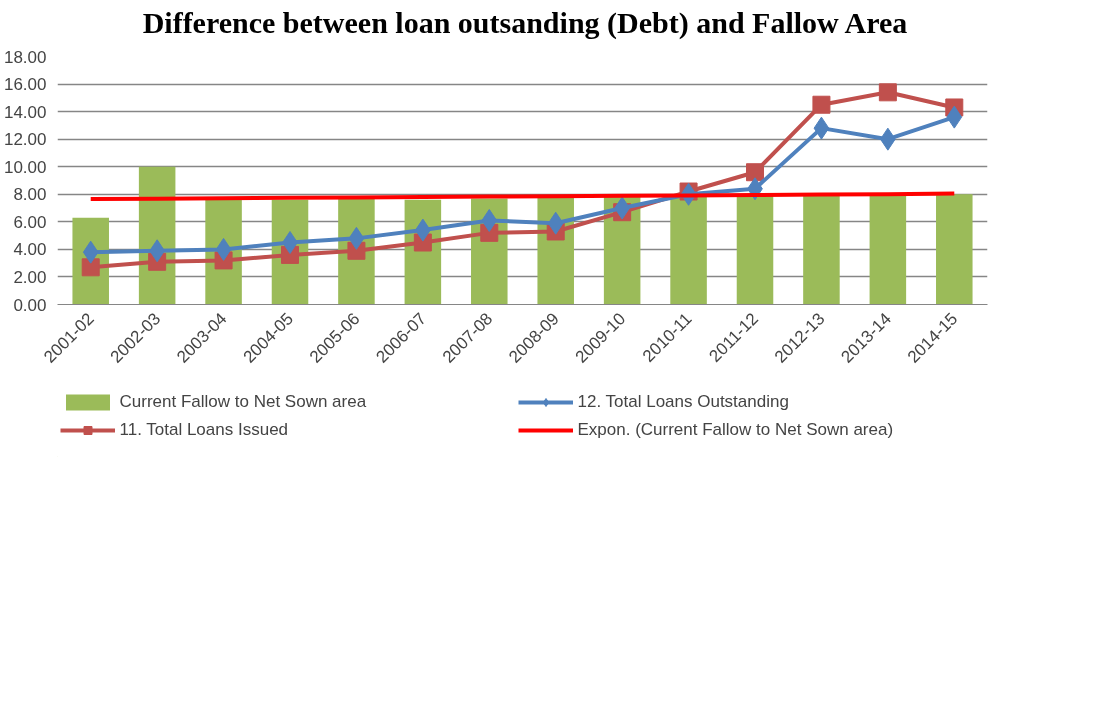 The height and width of the screenshot is (720, 1101). What do you see at coordinates (204, 430) in the screenshot?
I see `legend-label: 11. Total Loans Issued` at bounding box center [204, 430].